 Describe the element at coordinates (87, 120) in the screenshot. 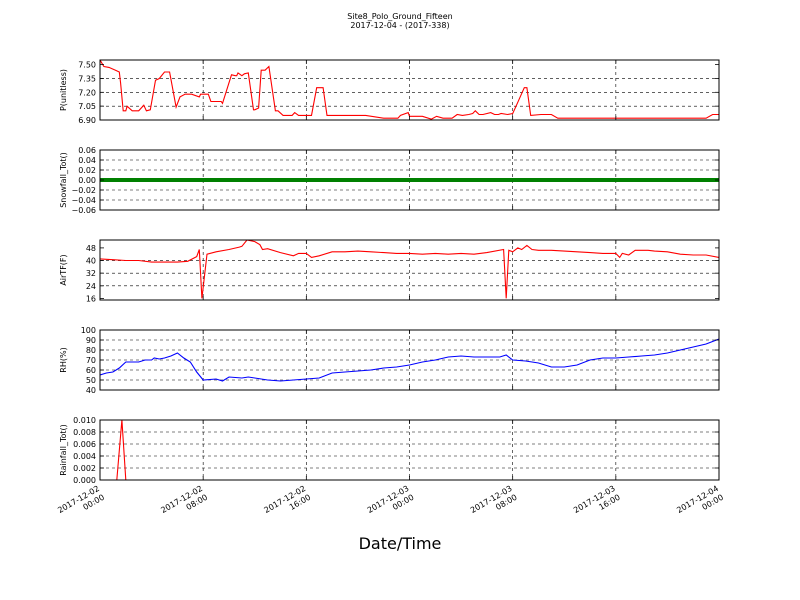

I see `y-tick-label: 6.90` at that location.